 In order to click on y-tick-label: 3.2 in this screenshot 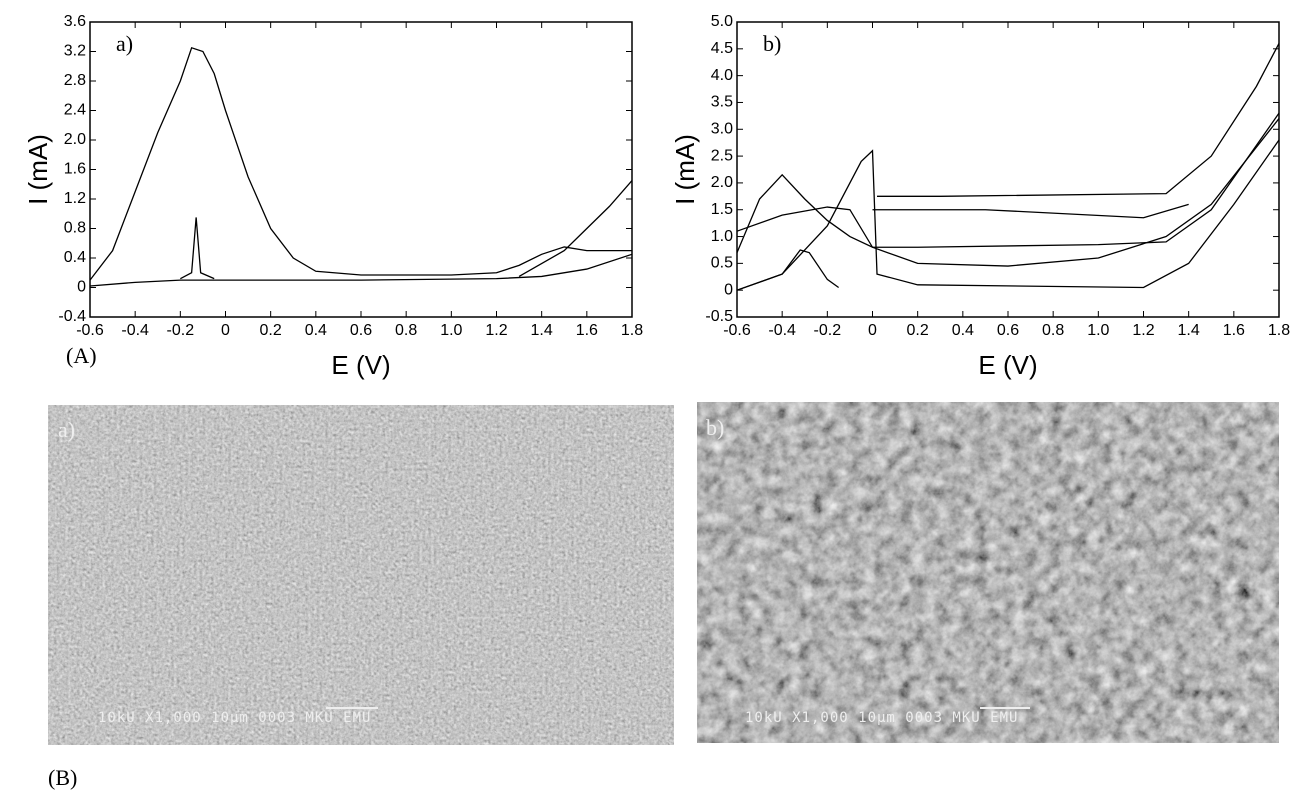, I will do `click(75, 51)`.